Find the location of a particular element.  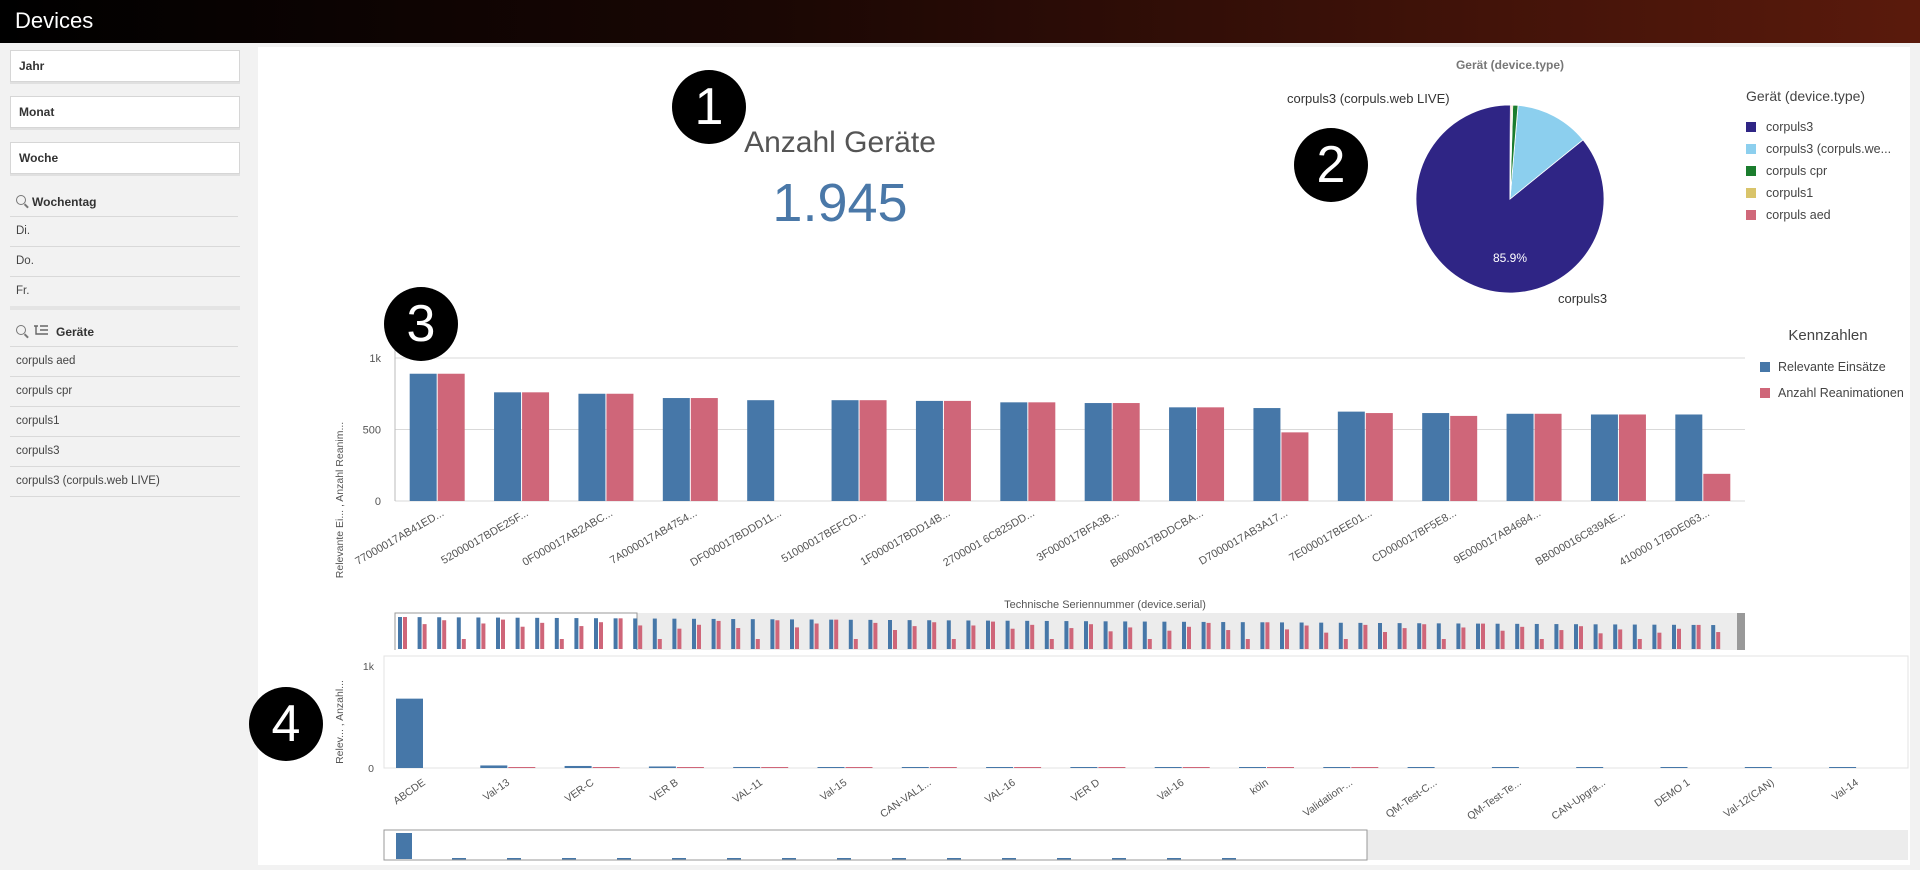

pie-percent-label: 85.9% is located at coordinates (1510, 258).